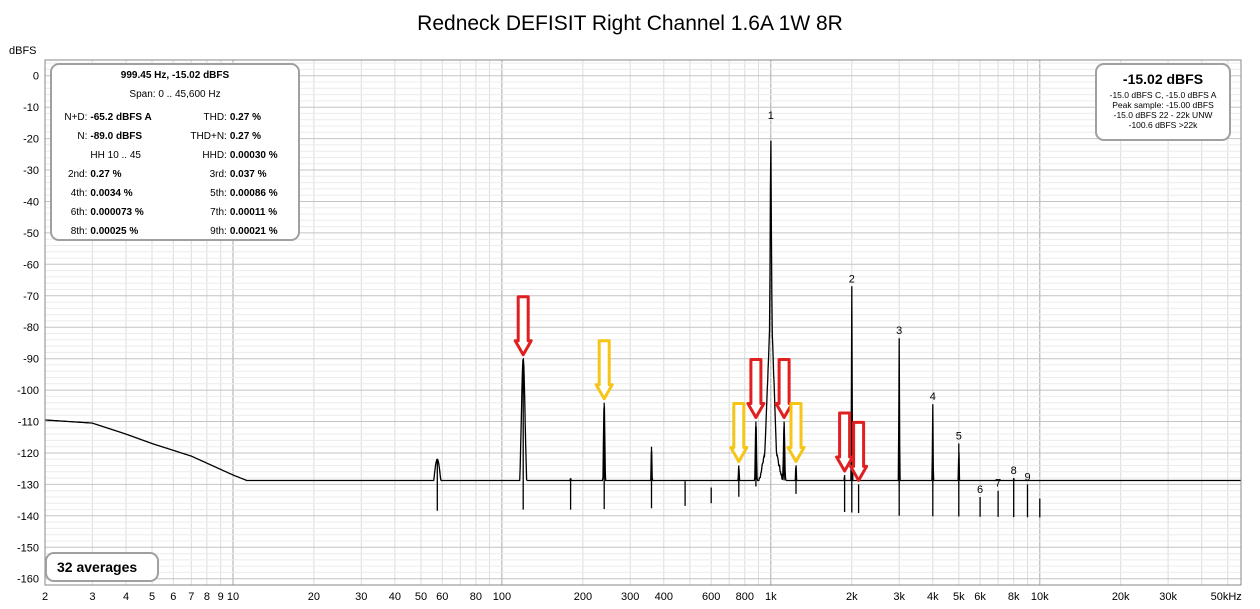 The image size is (1260, 609). What do you see at coordinates (253, 155) in the screenshot?
I see `measurement-value: 0.00030 %` at bounding box center [253, 155].